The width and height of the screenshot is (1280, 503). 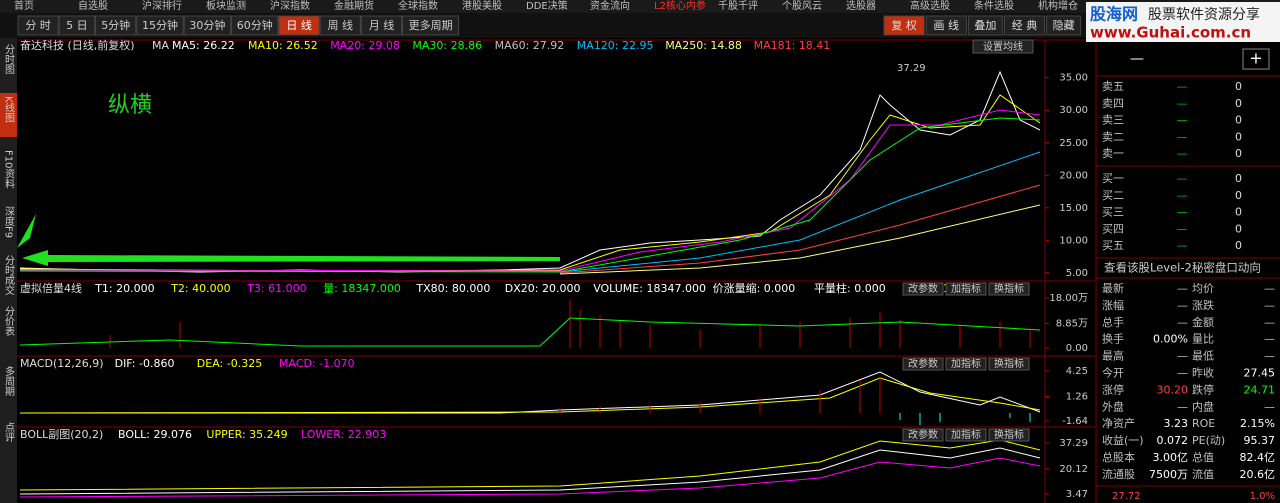 What do you see at coordinates (994, 6) in the screenshot?
I see `menu-item: 条件选股` at bounding box center [994, 6].